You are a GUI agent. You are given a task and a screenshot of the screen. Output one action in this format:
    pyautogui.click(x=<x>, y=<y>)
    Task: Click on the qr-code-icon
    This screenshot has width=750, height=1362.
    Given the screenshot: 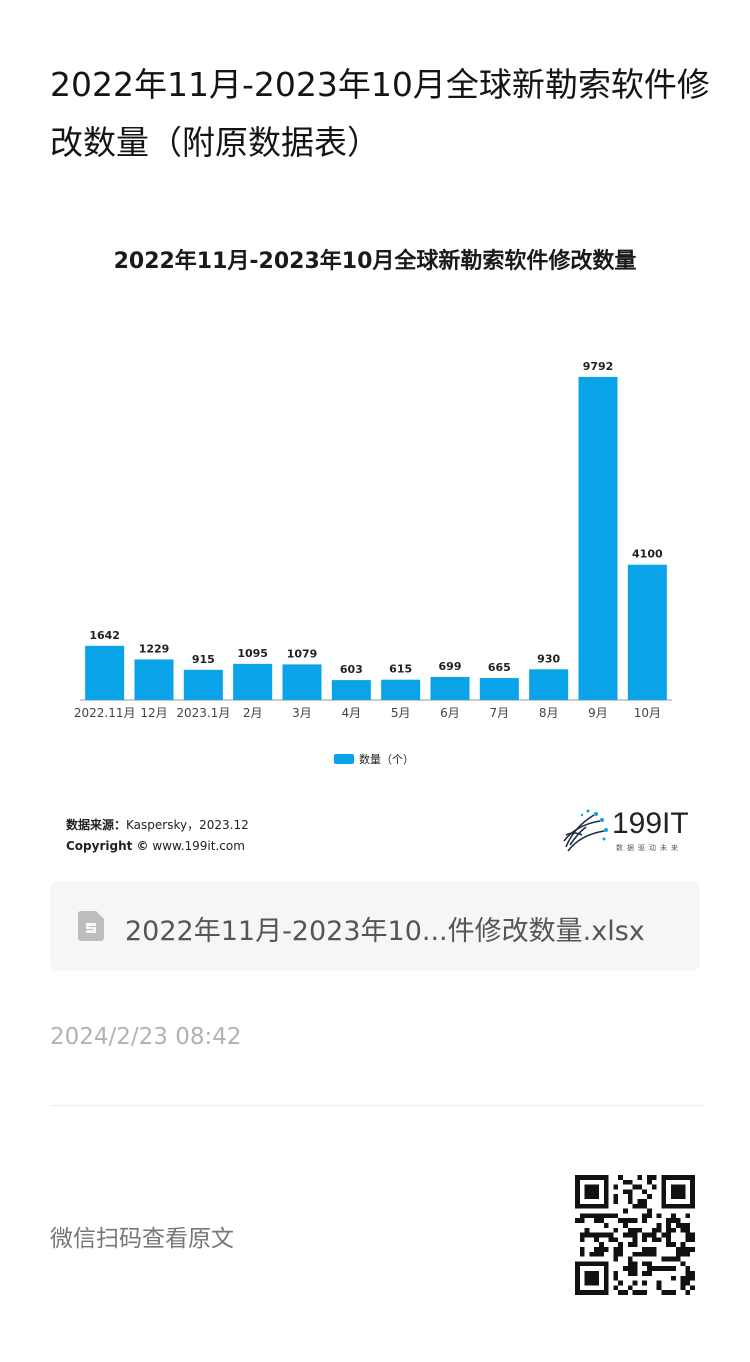 What is the action you would take?
    pyautogui.click(x=635, y=1235)
    